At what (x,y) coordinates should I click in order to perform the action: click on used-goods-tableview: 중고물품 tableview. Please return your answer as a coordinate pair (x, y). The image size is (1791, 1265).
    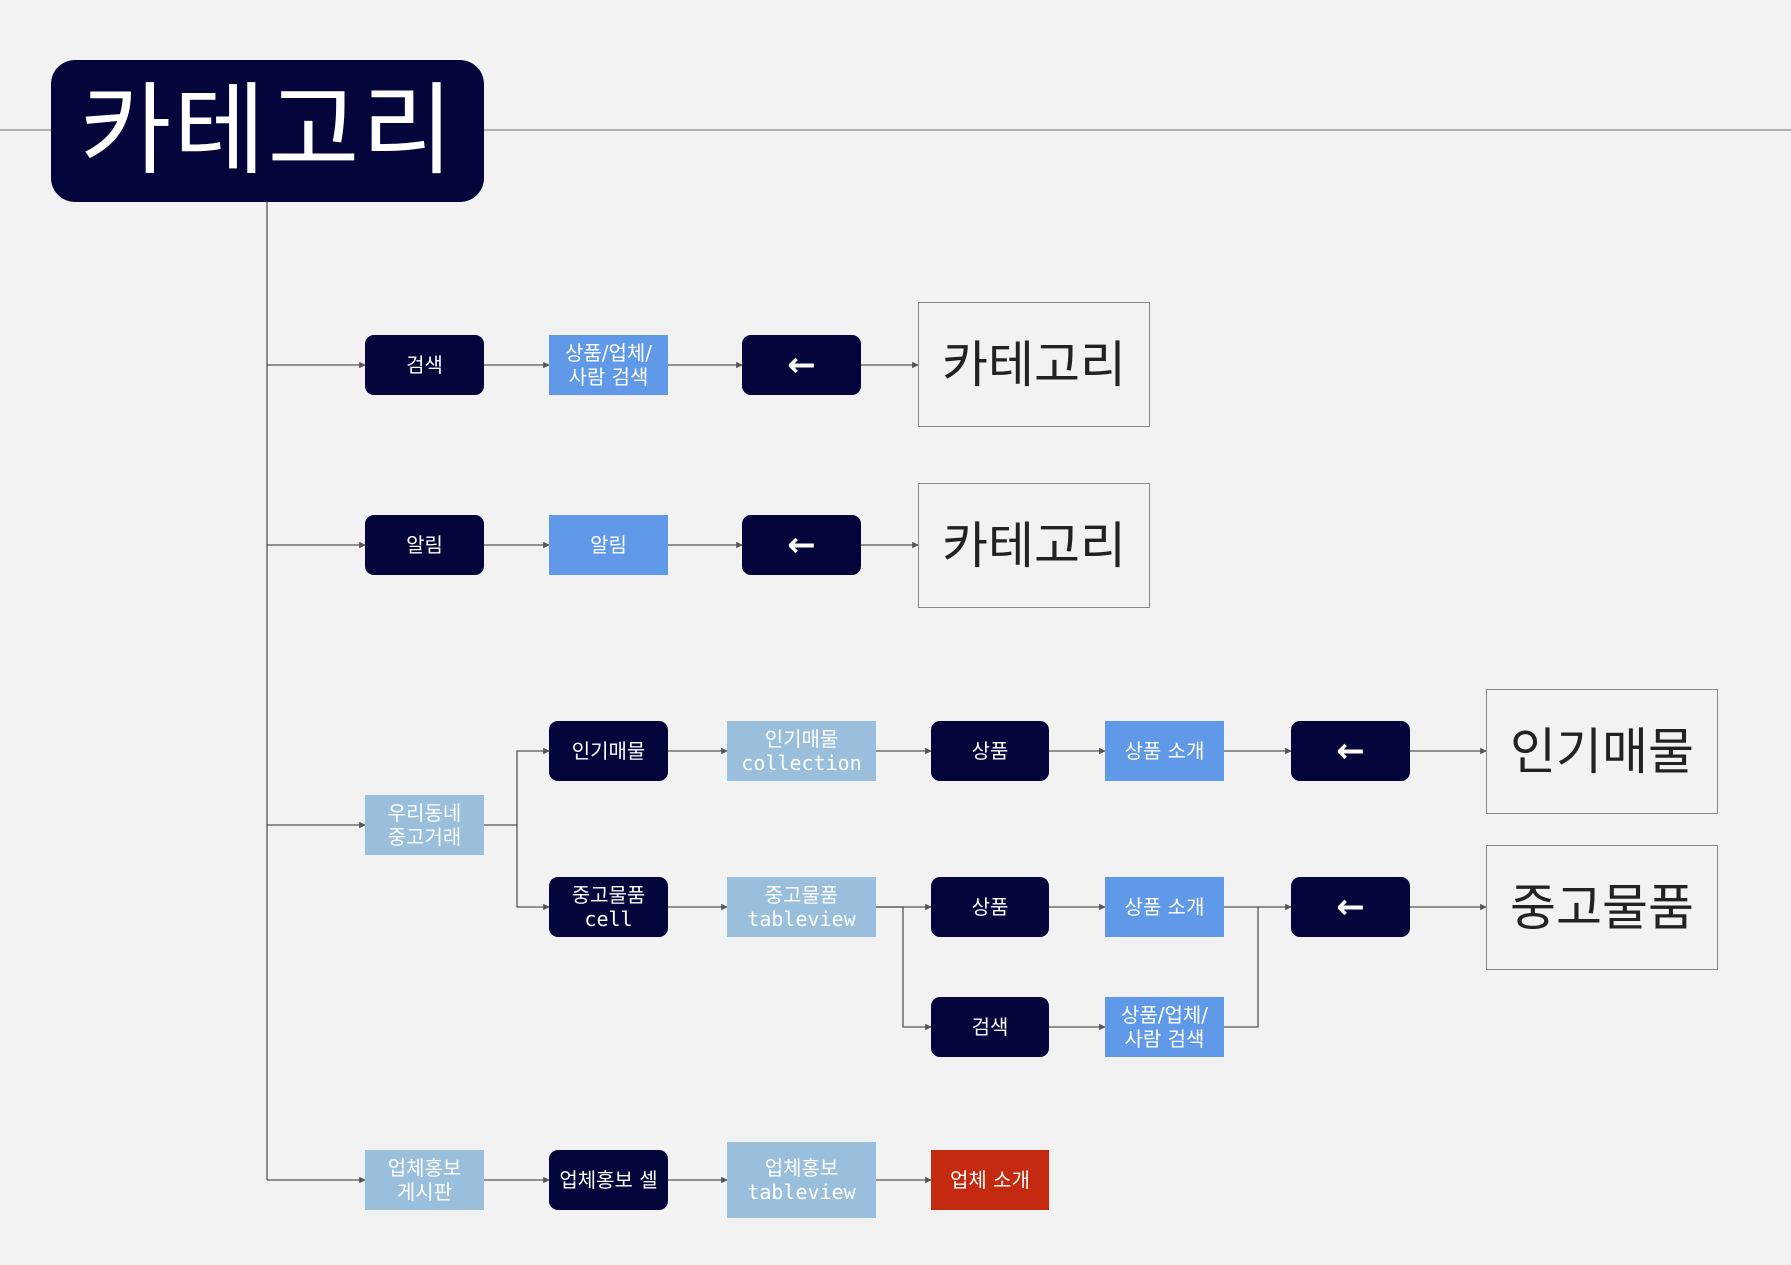
    Looking at the image, I should click on (801, 907).